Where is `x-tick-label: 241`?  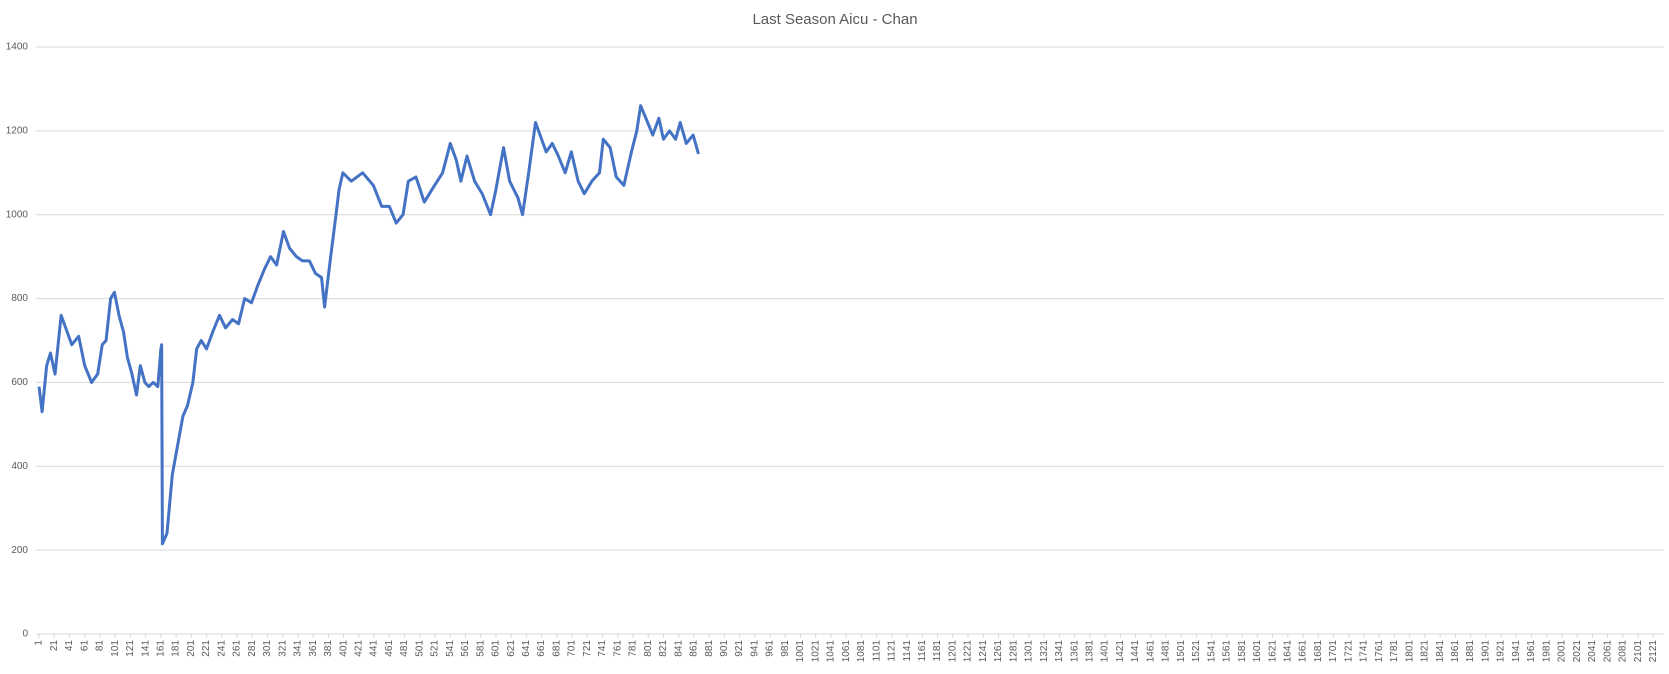 x-tick-label: 241 is located at coordinates (221, 648).